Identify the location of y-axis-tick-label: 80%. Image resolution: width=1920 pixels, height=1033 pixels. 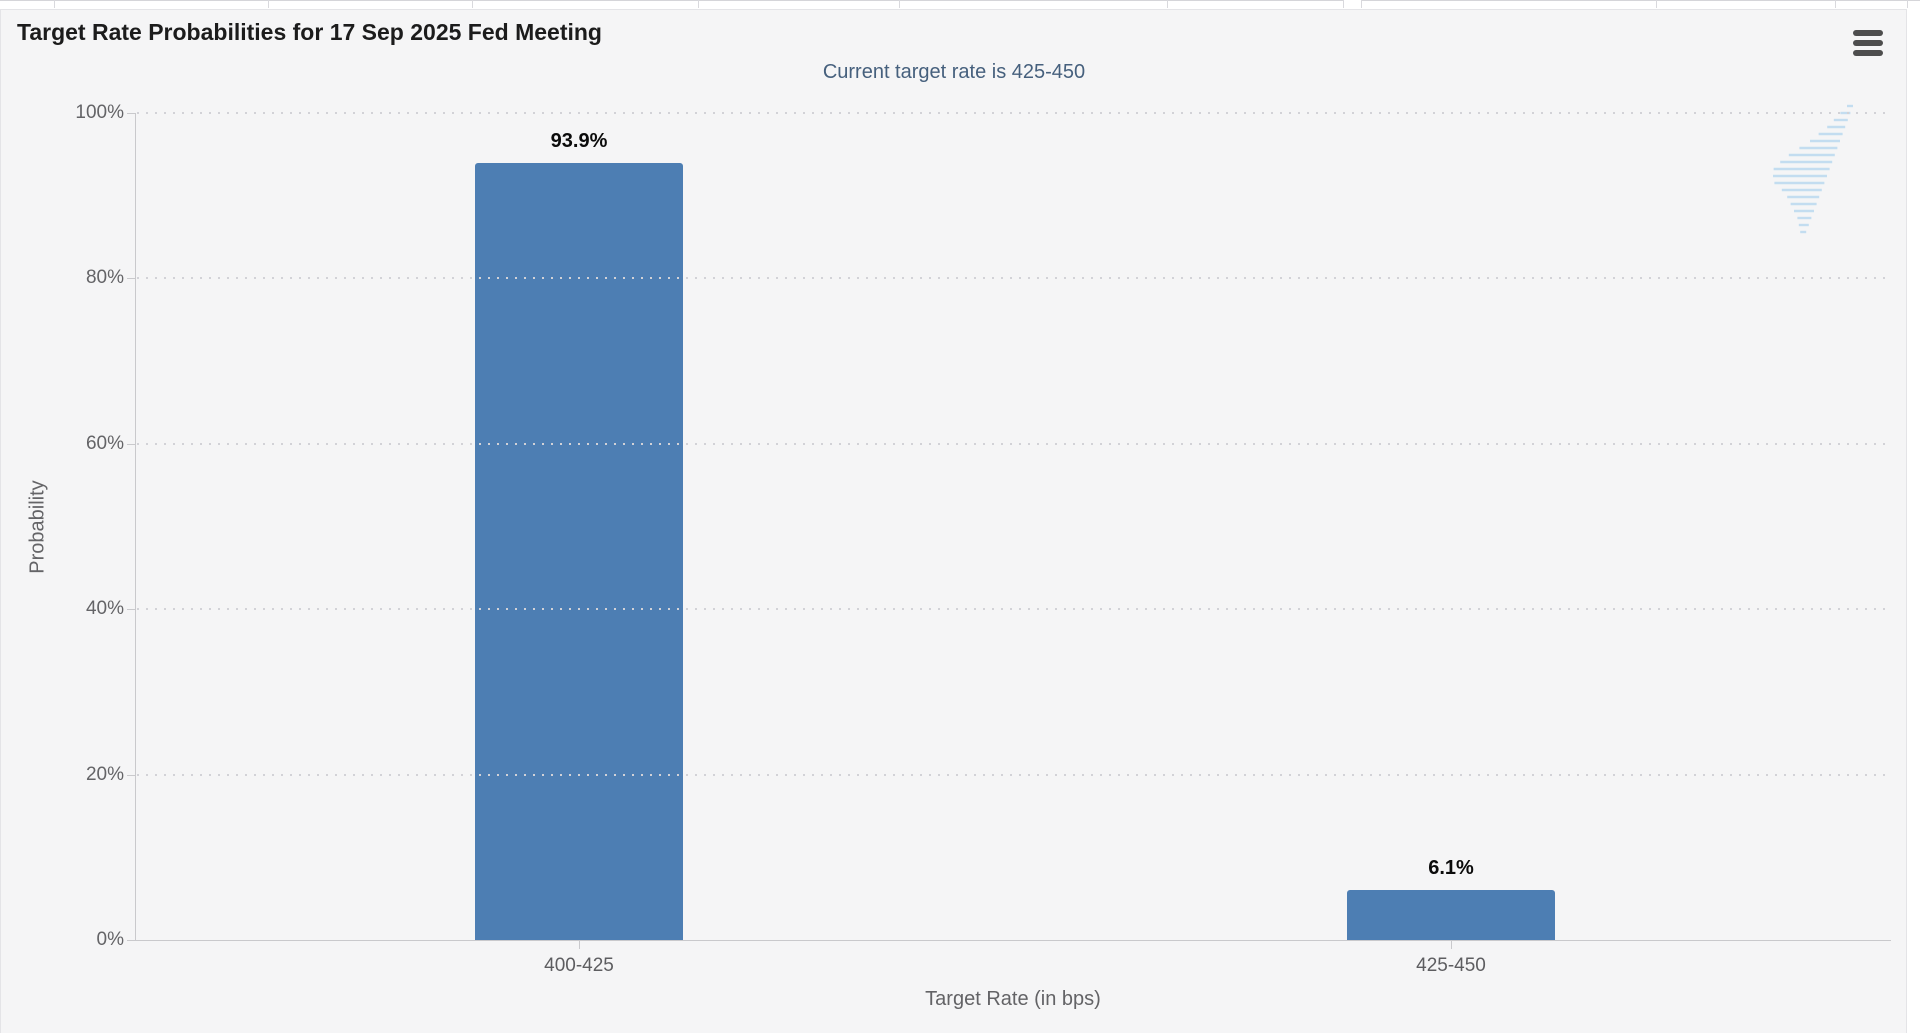
(104, 278).